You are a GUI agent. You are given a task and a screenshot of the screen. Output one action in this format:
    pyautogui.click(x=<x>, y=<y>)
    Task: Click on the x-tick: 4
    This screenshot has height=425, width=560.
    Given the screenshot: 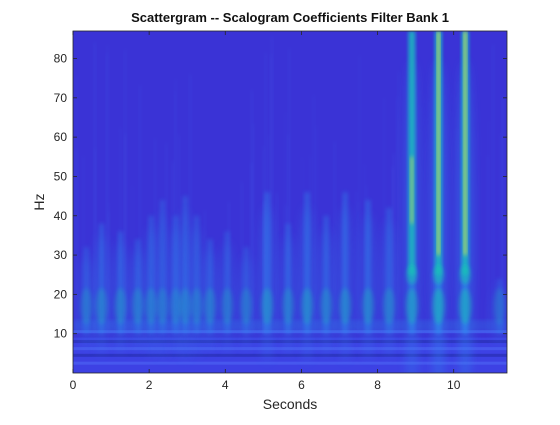 What is the action you would take?
    pyautogui.click(x=225, y=211)
    